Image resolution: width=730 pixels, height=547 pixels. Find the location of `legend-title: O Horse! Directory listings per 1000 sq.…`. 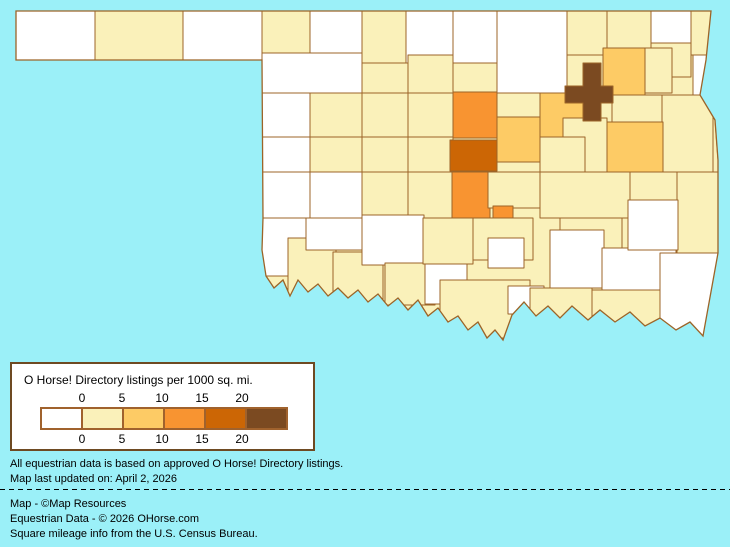

legend-title: O Horse! Directory listings per 1000 sq.… is located at coordinates (138, 380).